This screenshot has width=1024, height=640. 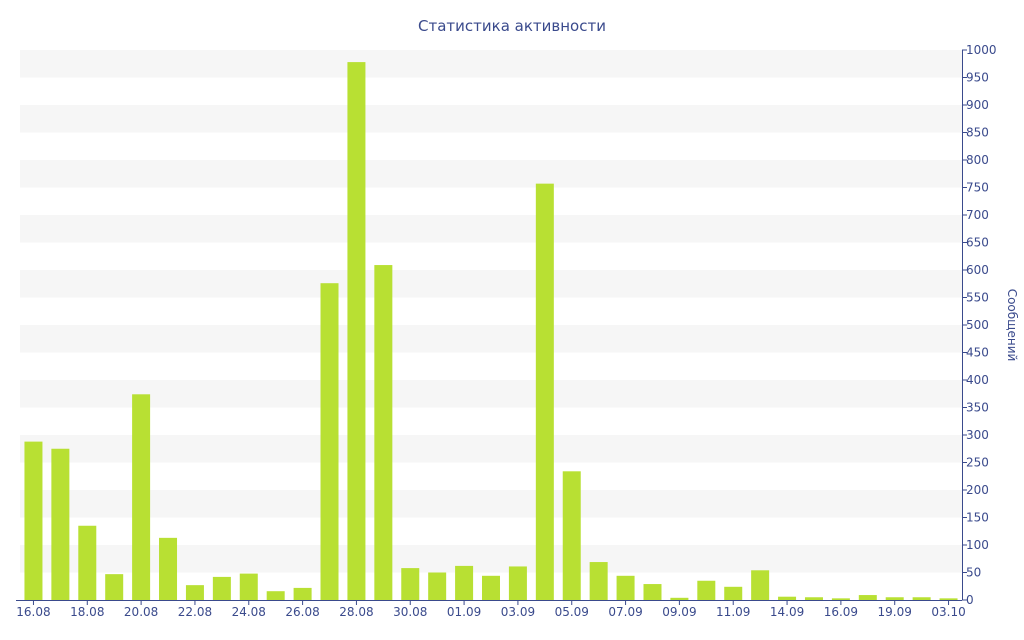 What do you see at coordinates (977, 298) in the screenshot?
I see `y-tick-label: 550` at bounding box center [977, 298].